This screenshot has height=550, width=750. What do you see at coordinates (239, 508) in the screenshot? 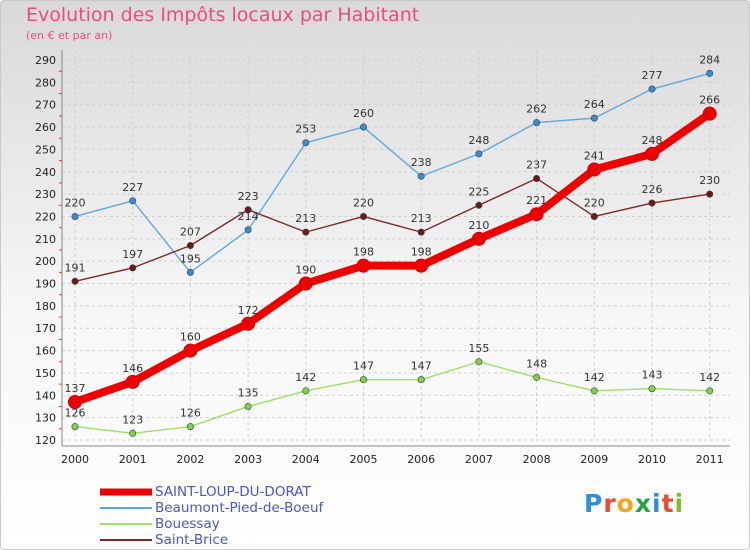
I see `legend-label: Beaumont-Pied-de-Boeuf` at bounding box center [239, 508].